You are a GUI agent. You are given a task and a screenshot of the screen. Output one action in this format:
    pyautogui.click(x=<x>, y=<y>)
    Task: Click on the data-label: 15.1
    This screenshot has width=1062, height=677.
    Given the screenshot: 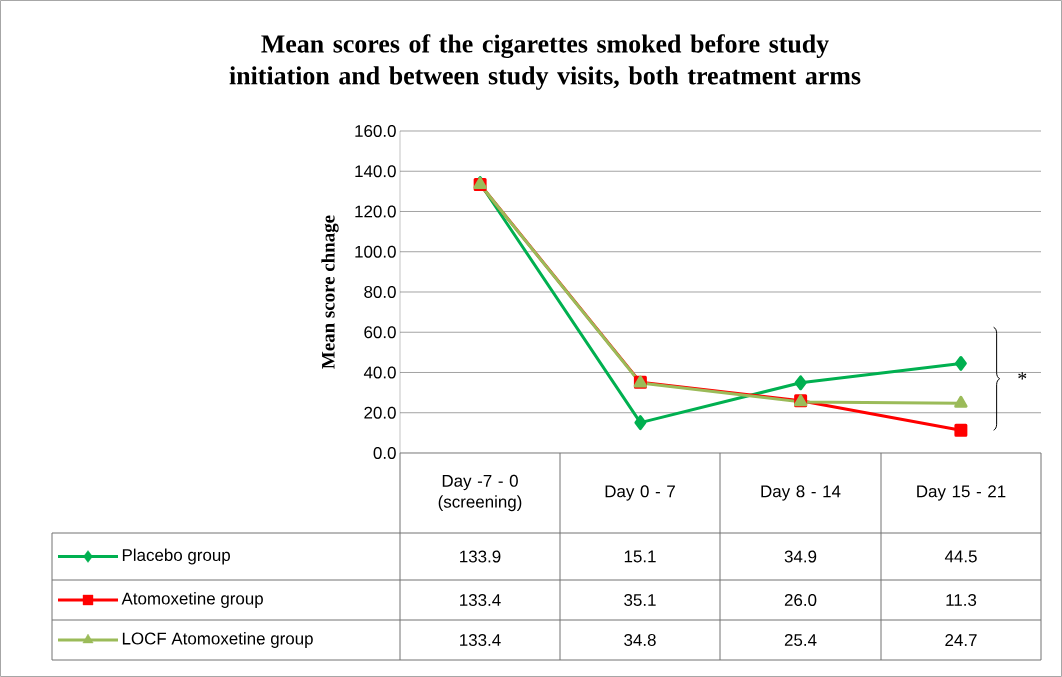 What is the action you would take?
    pyautogui.click(x=640, y=556)
    